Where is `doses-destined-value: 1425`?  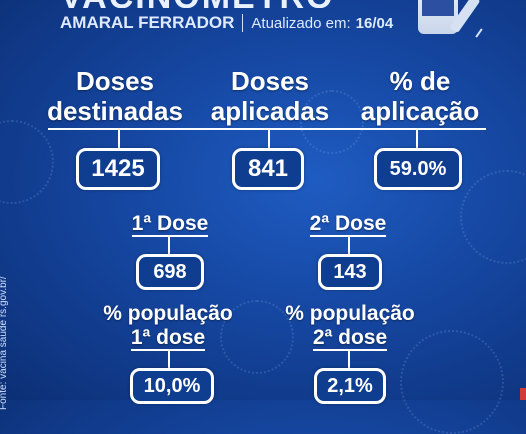 doses-destined-value: 1425 is located at coordinates (118, 169).